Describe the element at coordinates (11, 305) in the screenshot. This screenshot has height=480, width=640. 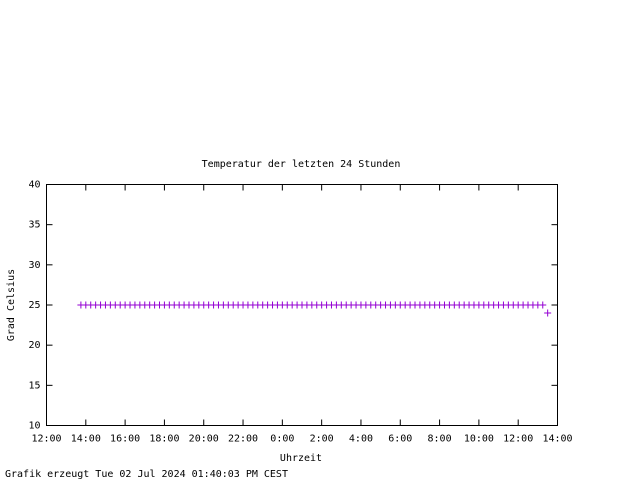
I see `y-axis-label: Grad Celsius` at that location.